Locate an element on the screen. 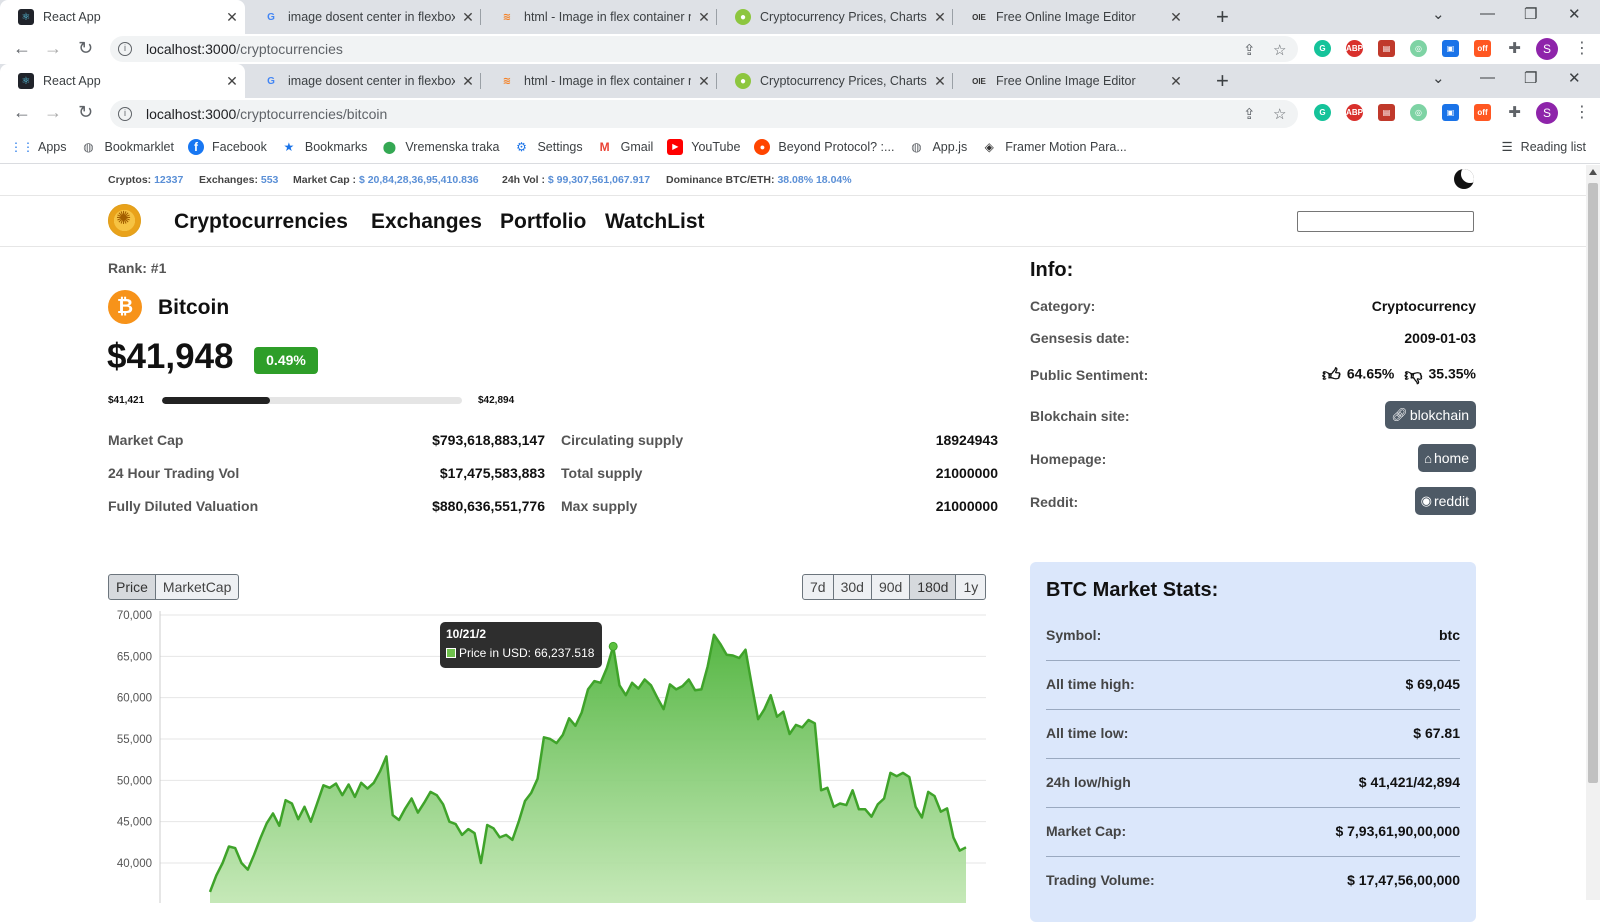  globe-icon: ◍ is located at coordinates (88, 146).